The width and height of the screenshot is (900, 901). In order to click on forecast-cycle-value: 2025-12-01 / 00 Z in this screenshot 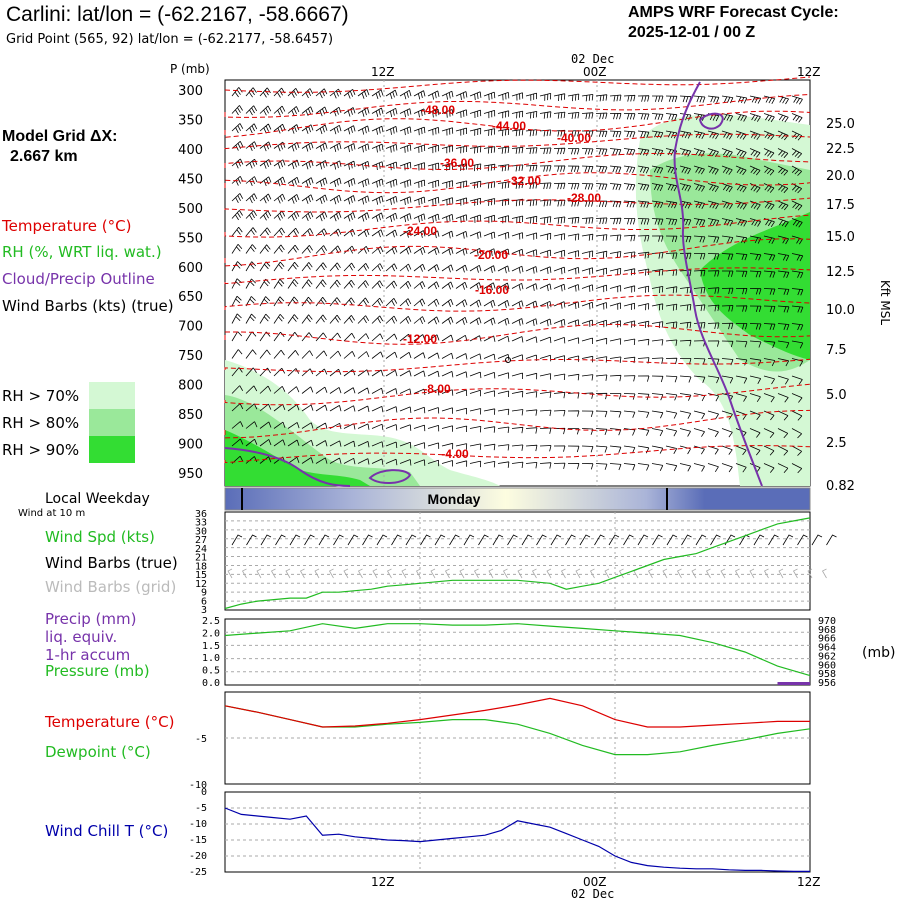, I will do `click(692, 32)`.